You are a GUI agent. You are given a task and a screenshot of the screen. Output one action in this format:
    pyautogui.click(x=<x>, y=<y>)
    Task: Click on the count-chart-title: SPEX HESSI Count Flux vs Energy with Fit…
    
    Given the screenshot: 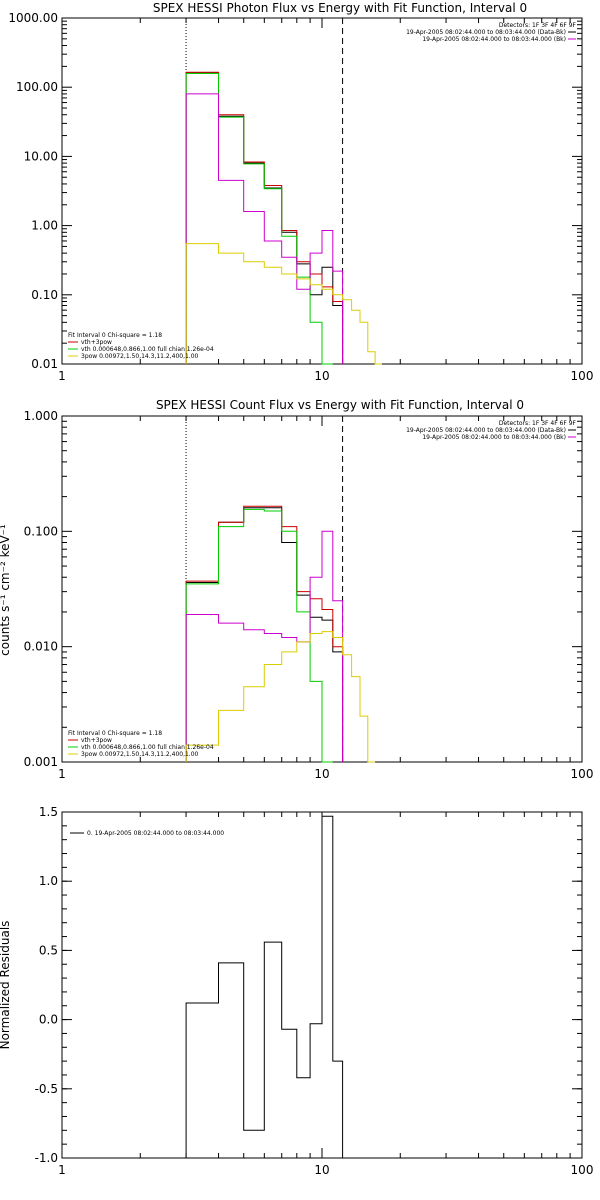 What is the action you would take?
    pyautogui.click(x=340, y=405)
    